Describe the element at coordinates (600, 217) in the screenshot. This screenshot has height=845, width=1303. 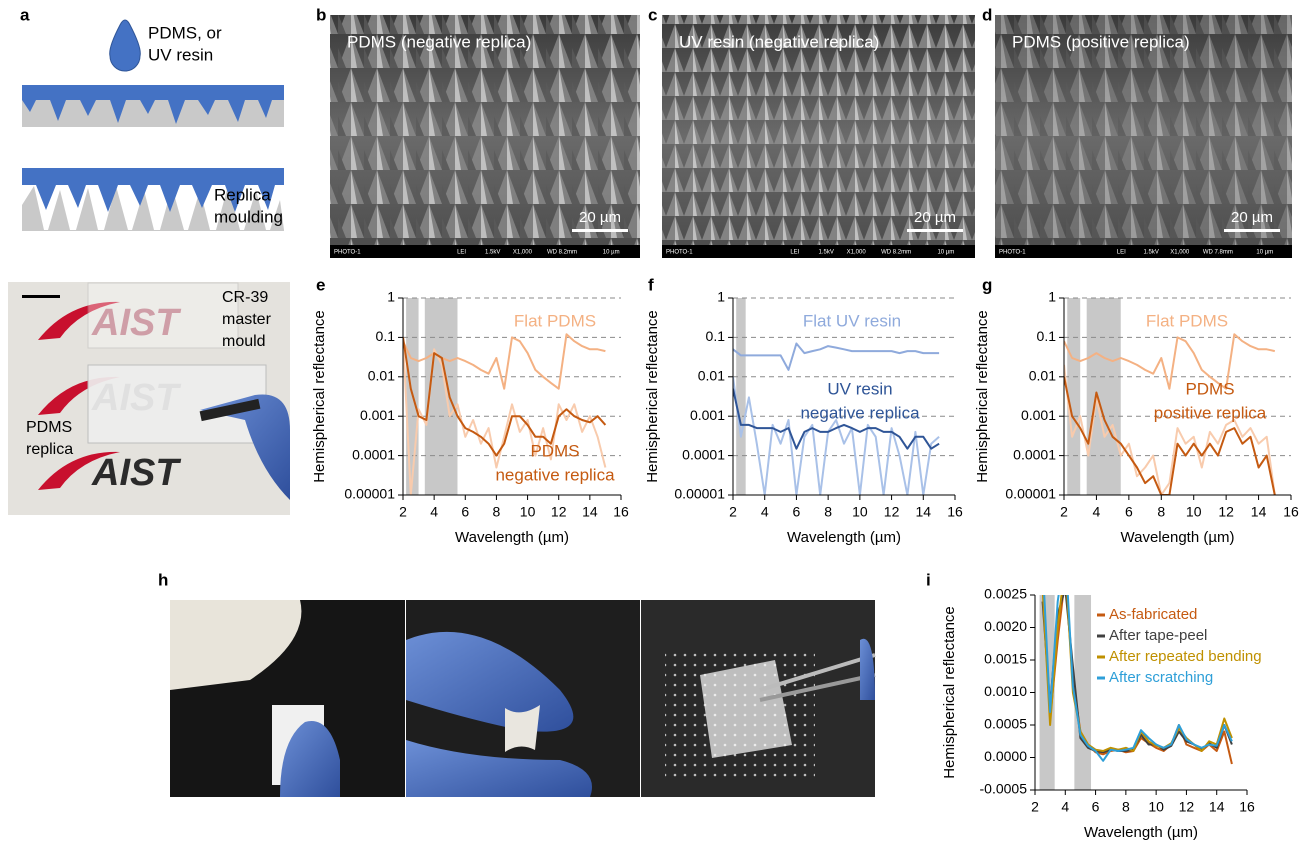
I see `scale-label: 20 µm` at that location.